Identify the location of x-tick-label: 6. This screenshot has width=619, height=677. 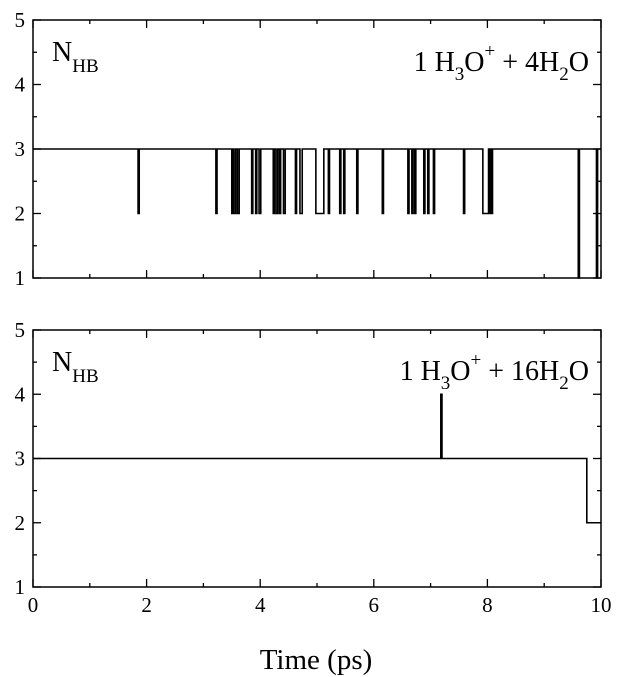
(374, 605).